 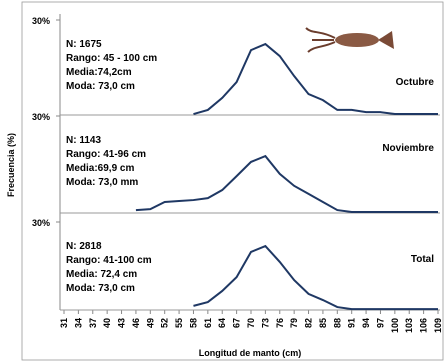 What do you see at coordinates (93, 323) in the screenshot?
I see `x-tick-label: 37` at bounding box center [93, 323].